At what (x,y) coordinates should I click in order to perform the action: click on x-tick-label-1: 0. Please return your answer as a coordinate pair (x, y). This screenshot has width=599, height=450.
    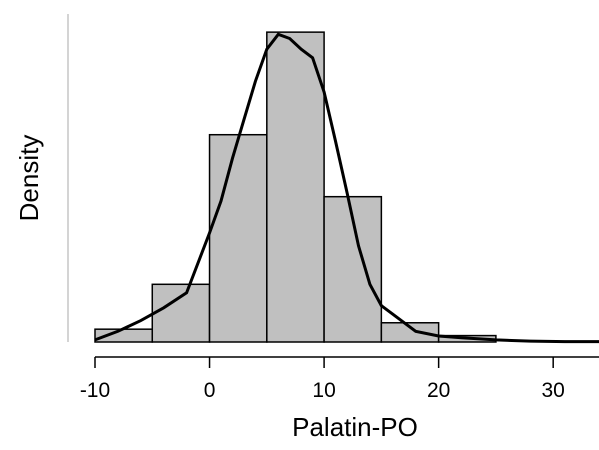
    Looking at the image, I should click on (210, 390).